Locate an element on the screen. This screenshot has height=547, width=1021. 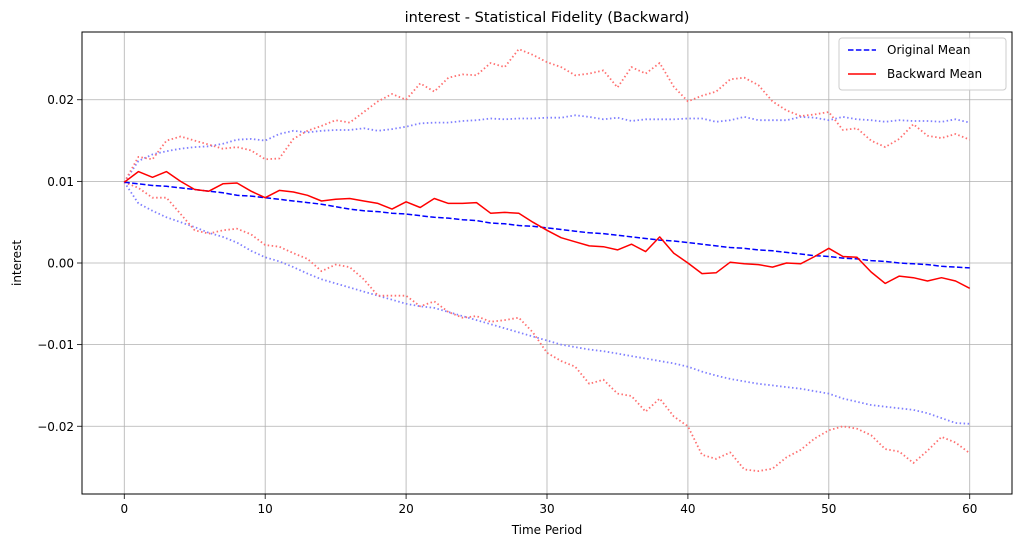
y-tick-label: 0.02 is located at coordinates (60, 100).